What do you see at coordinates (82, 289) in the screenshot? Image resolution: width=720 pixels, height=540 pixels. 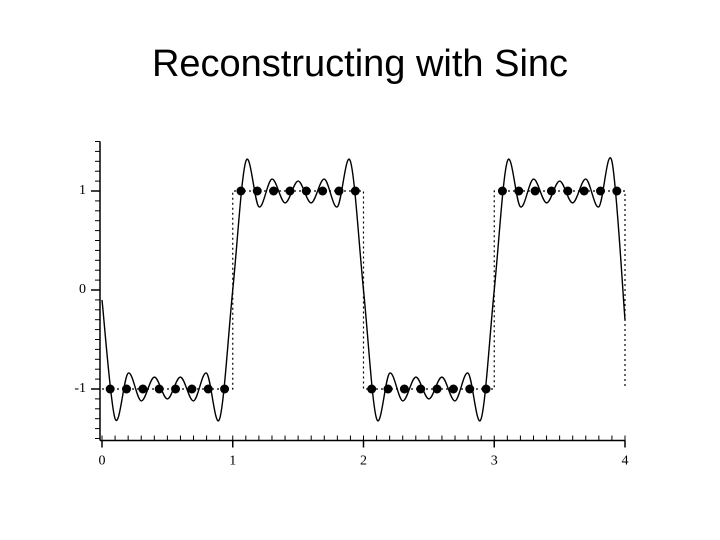 I see `y-tick-label: 0` at bounding box center [82, 289].